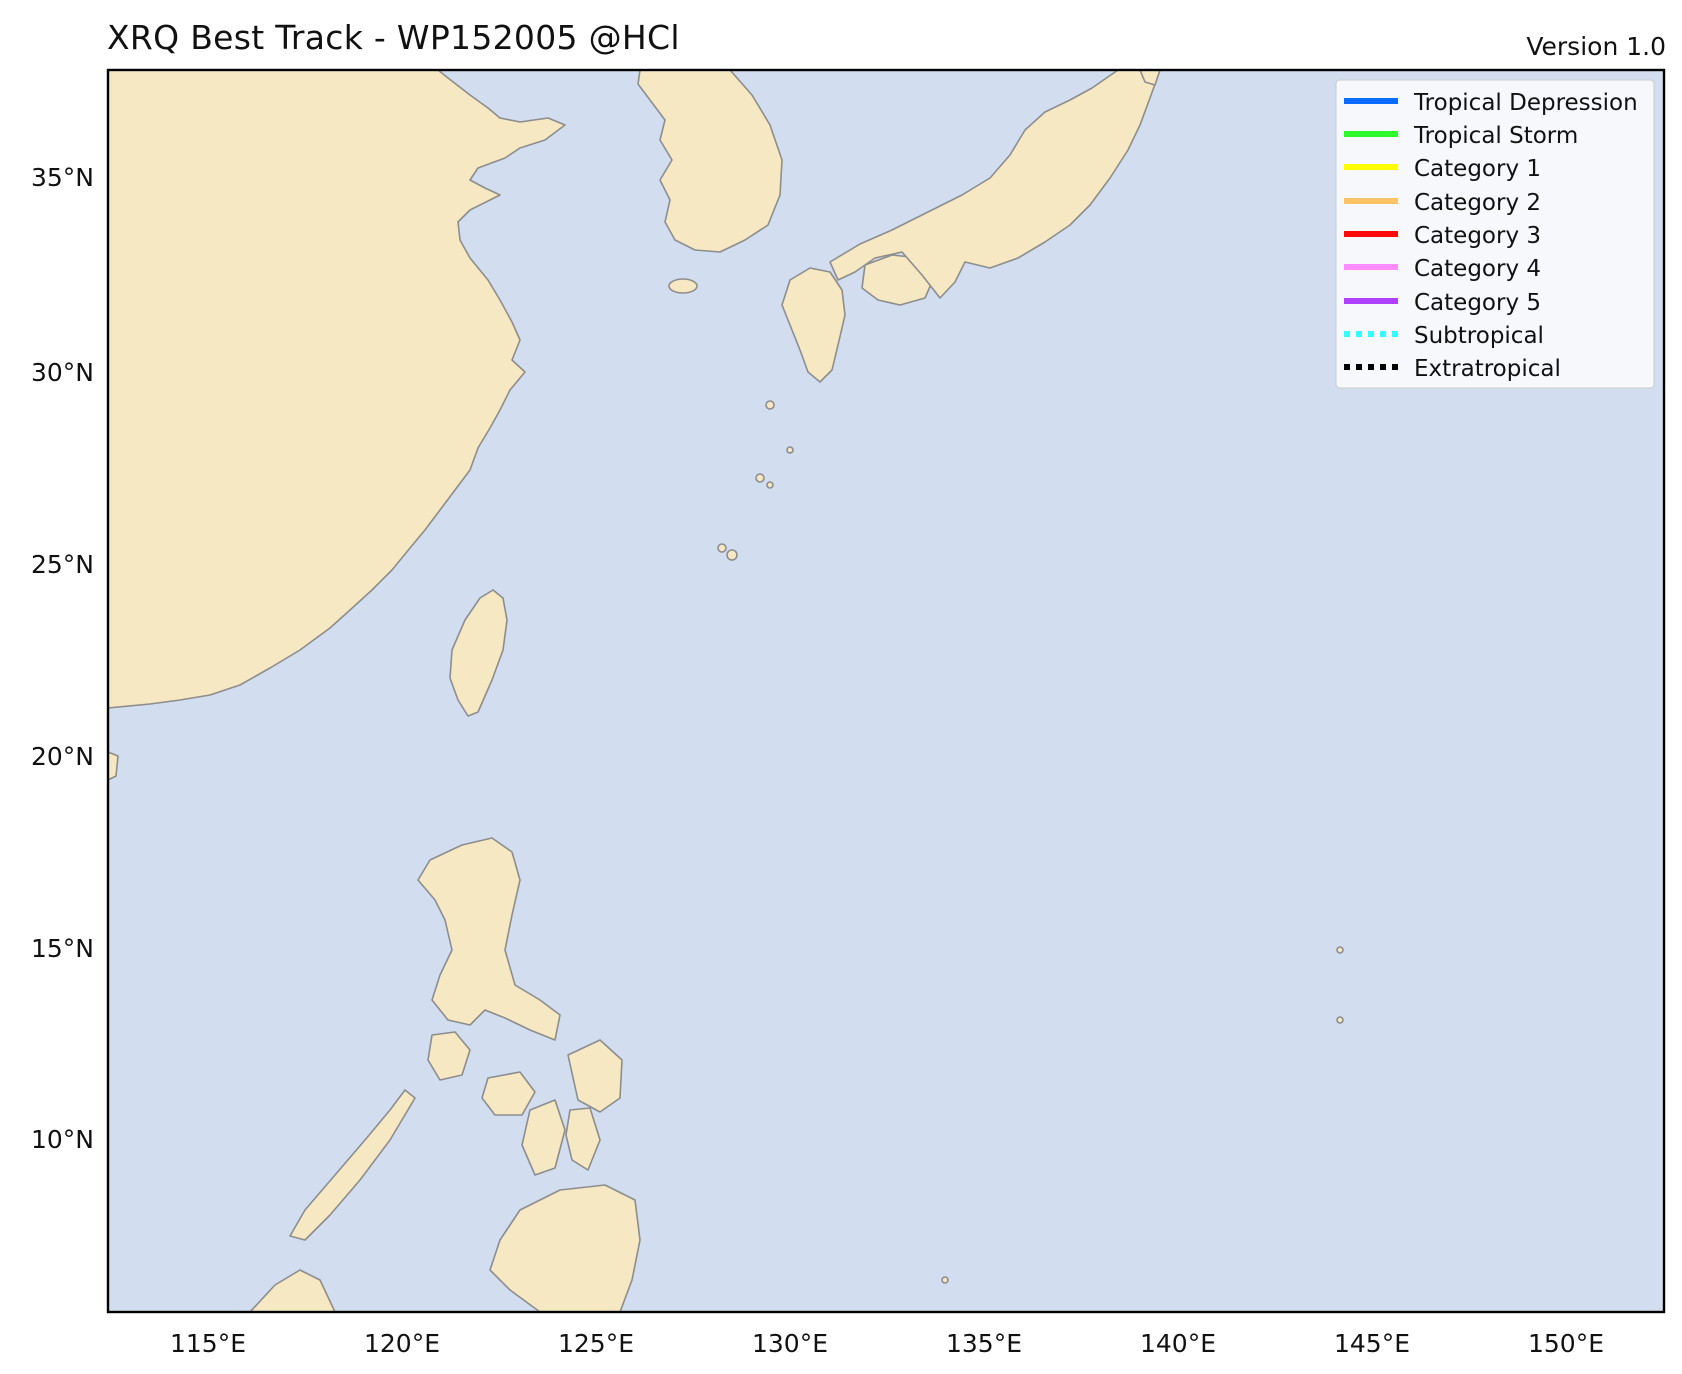  I want to click on samar-island, so click(595, 1076).